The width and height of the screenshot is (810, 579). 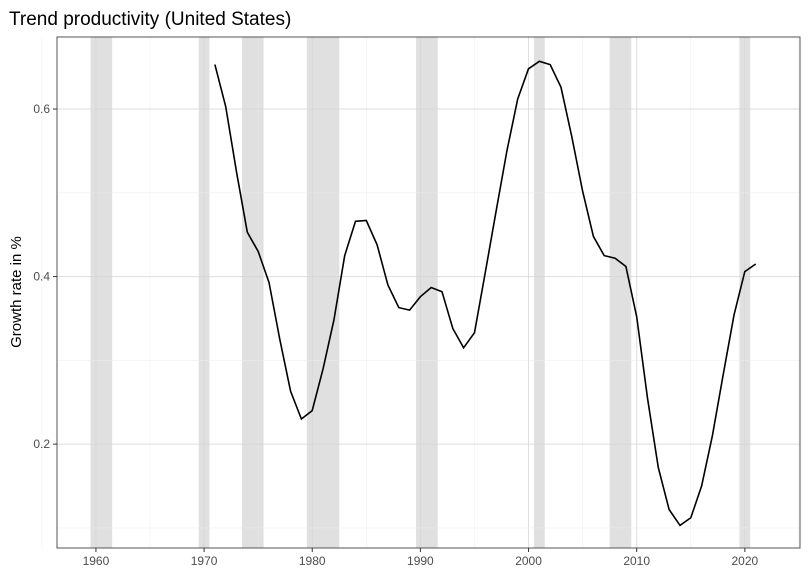 I want to click on y-axis: 0.2 0.4 0.6, so click(x=45, y=276).